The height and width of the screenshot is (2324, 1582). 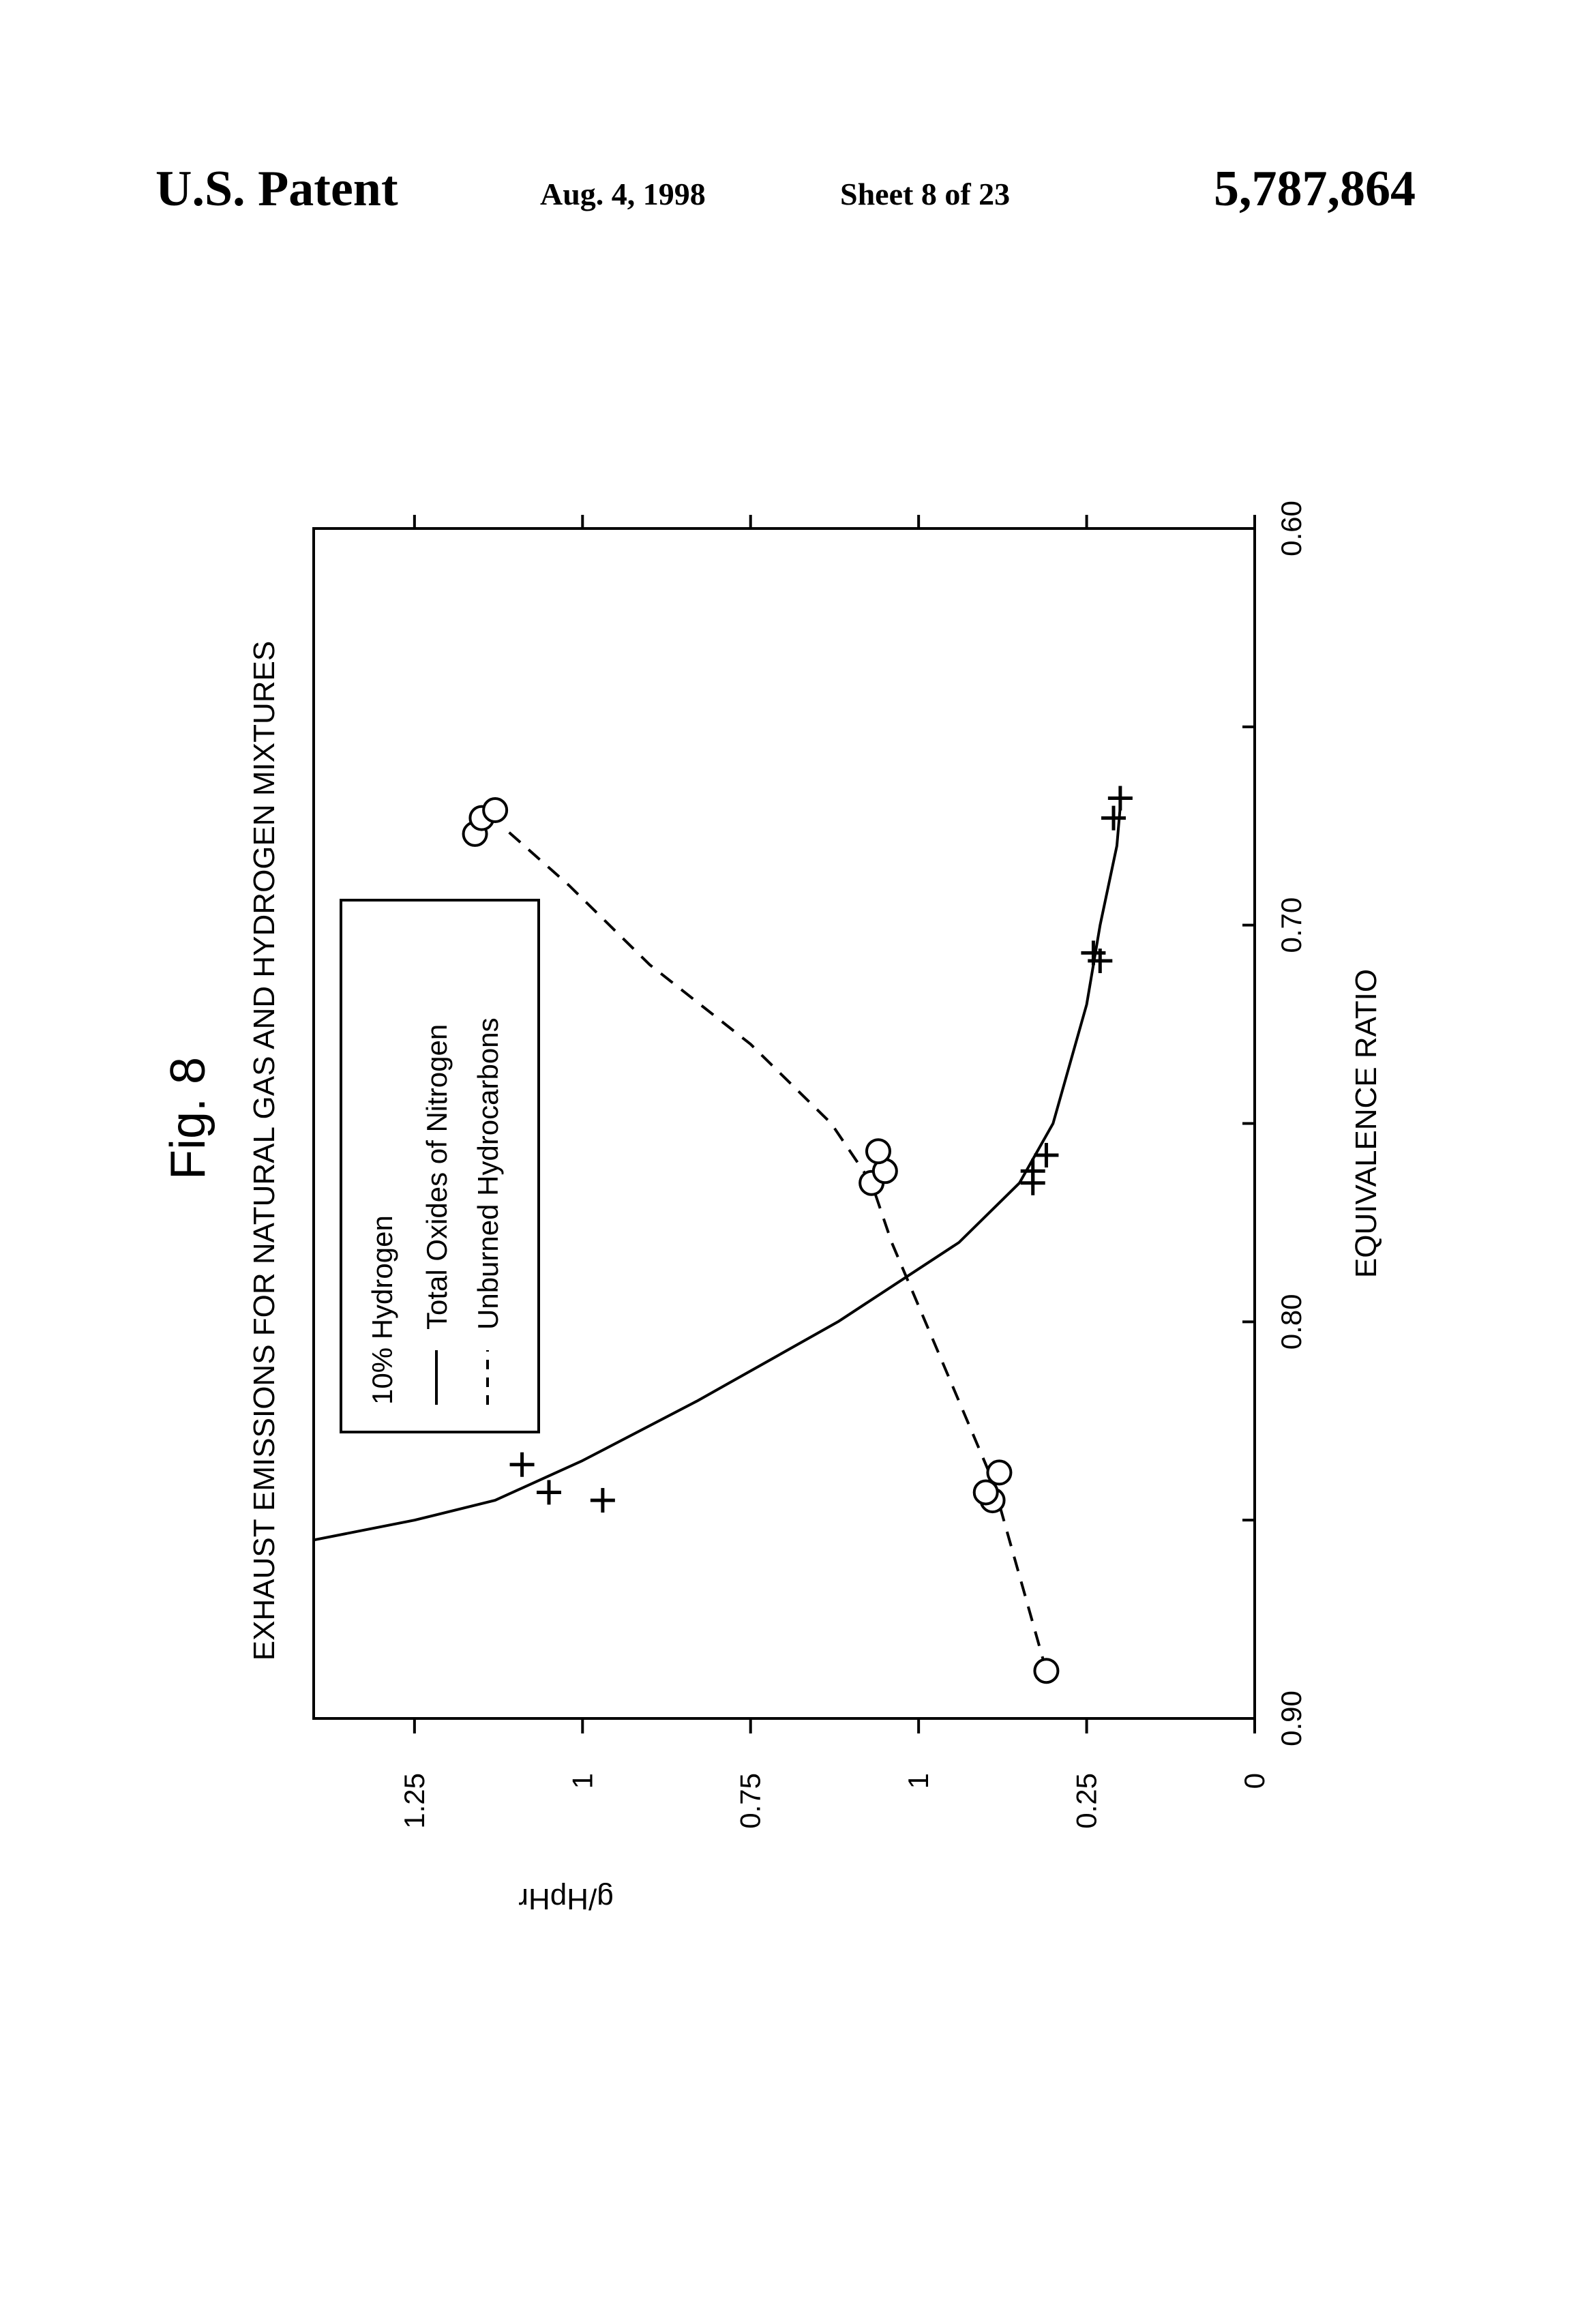 I want to click on fit-line-hc, so click(x=774, y=1248).